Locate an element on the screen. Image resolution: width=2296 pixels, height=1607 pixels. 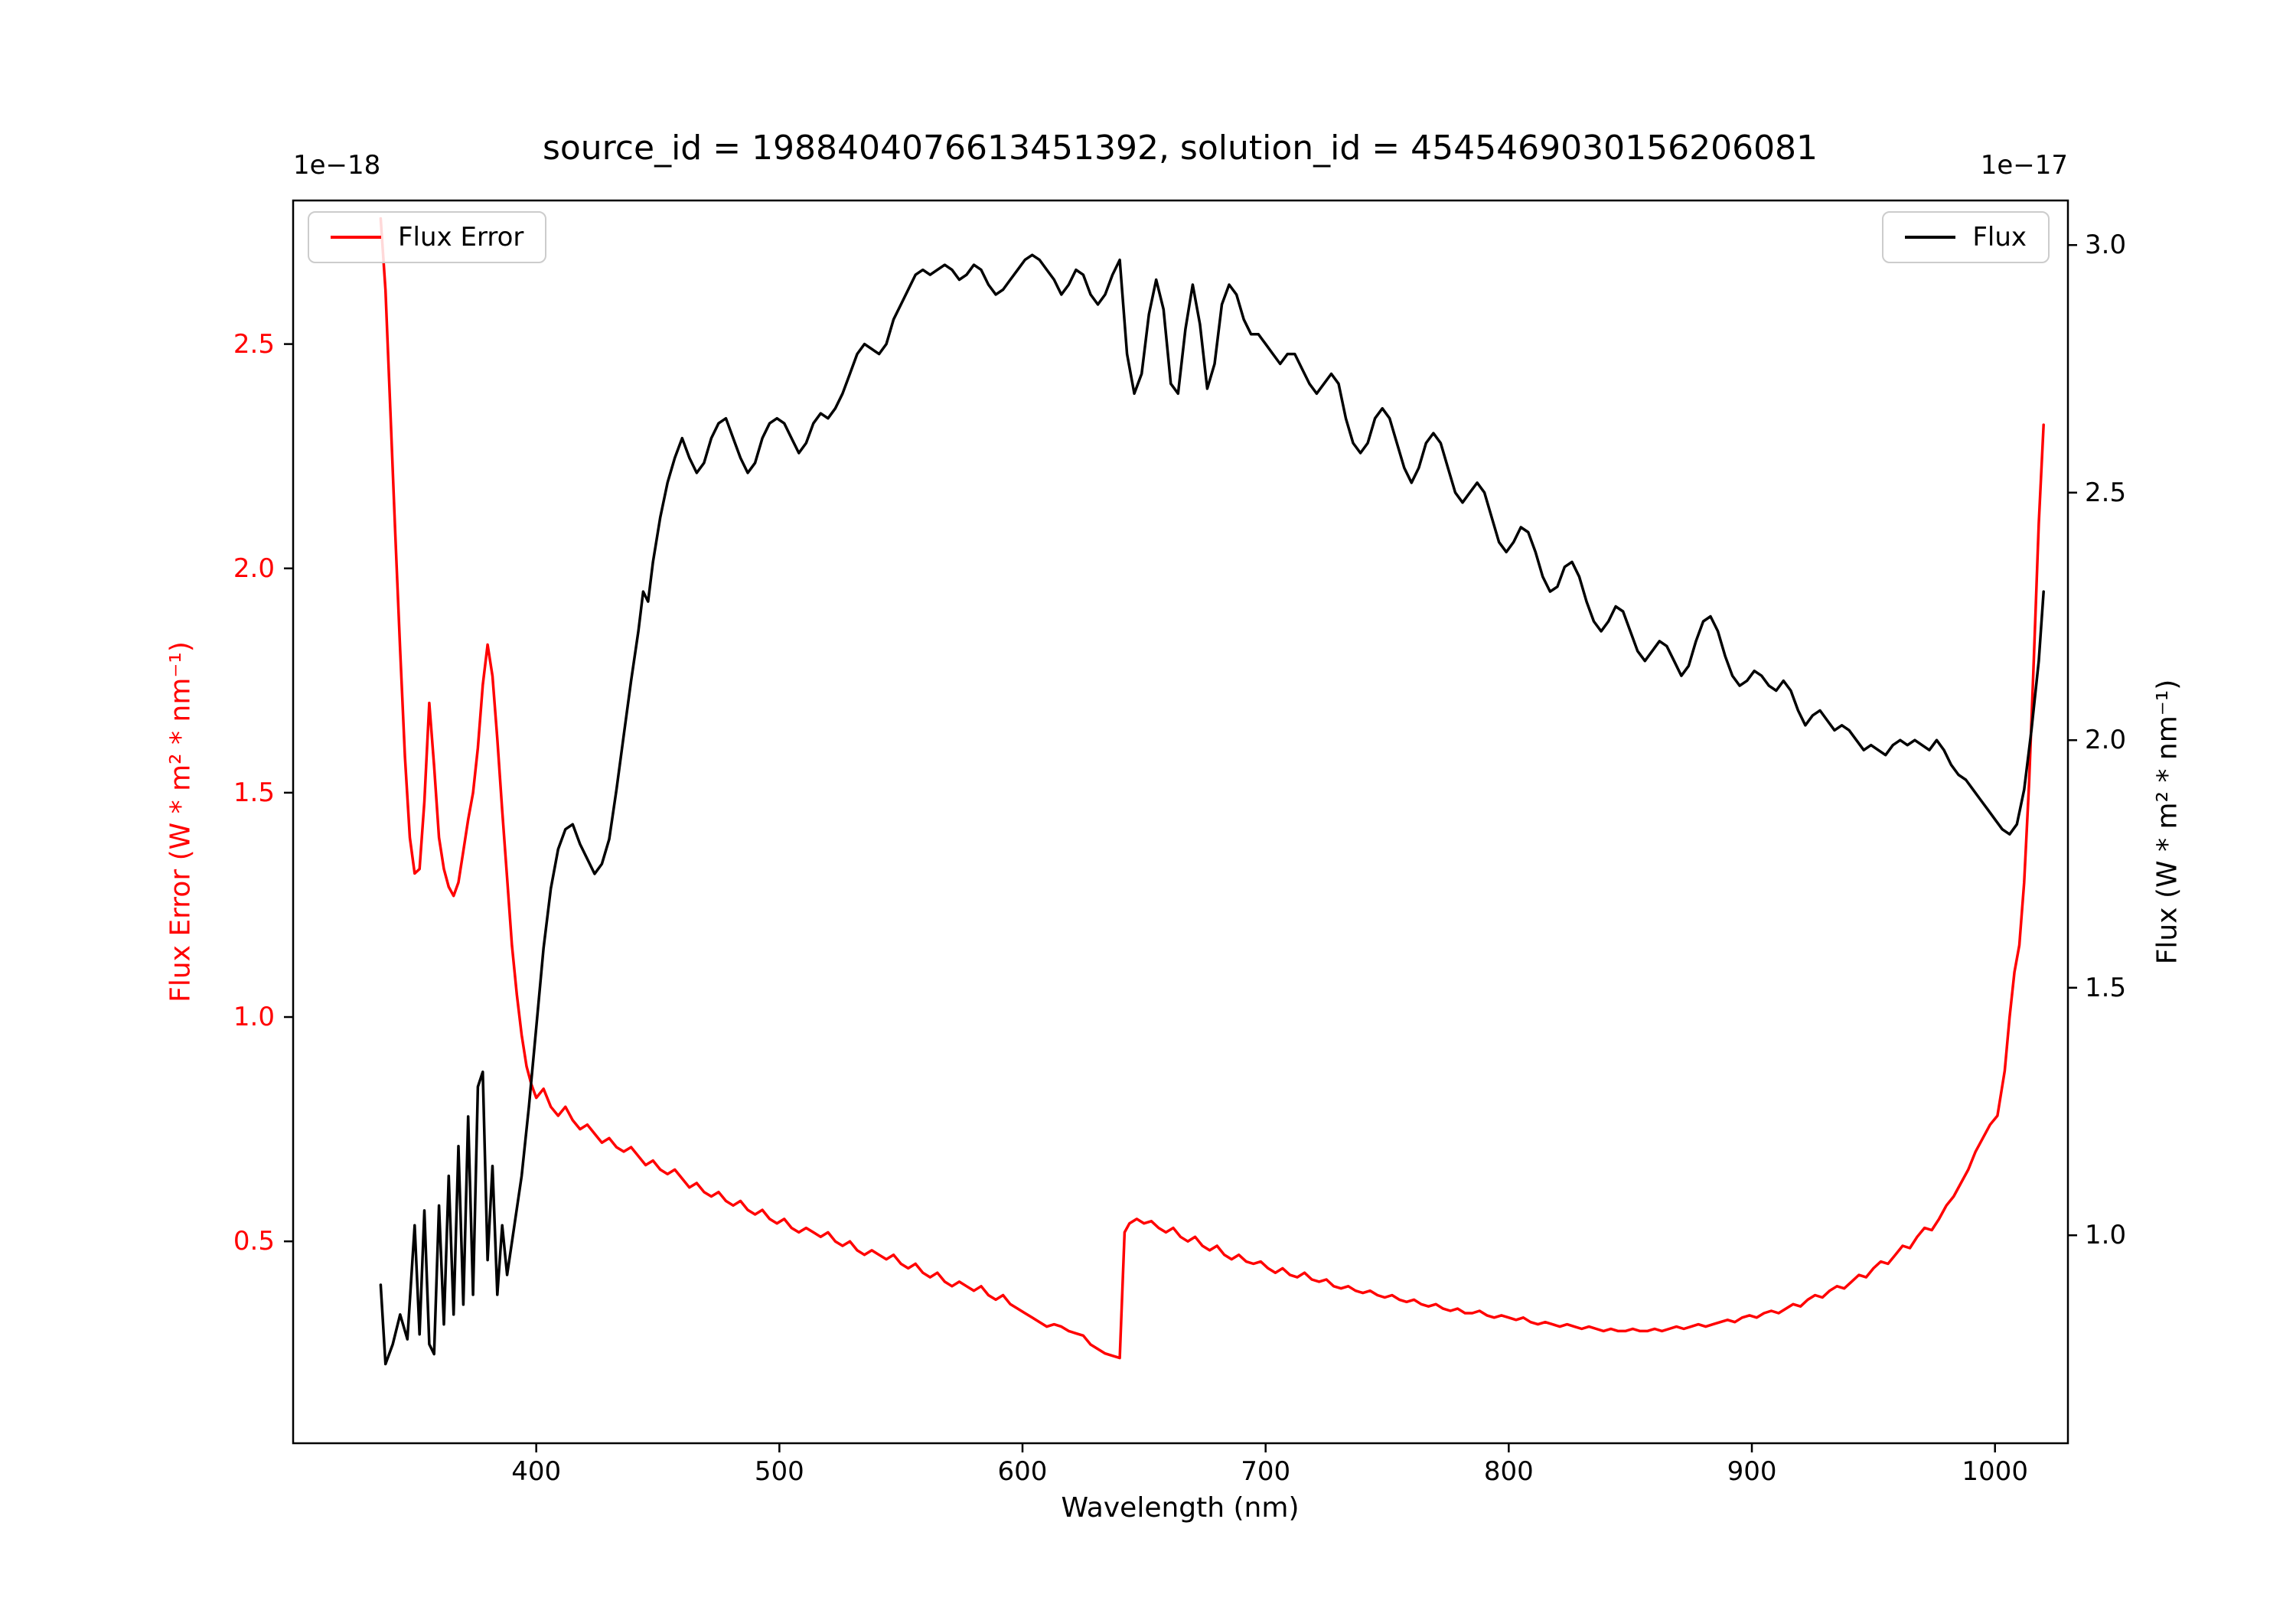
legend-flux-error: Flux Error is located at coordinates (427, 237).